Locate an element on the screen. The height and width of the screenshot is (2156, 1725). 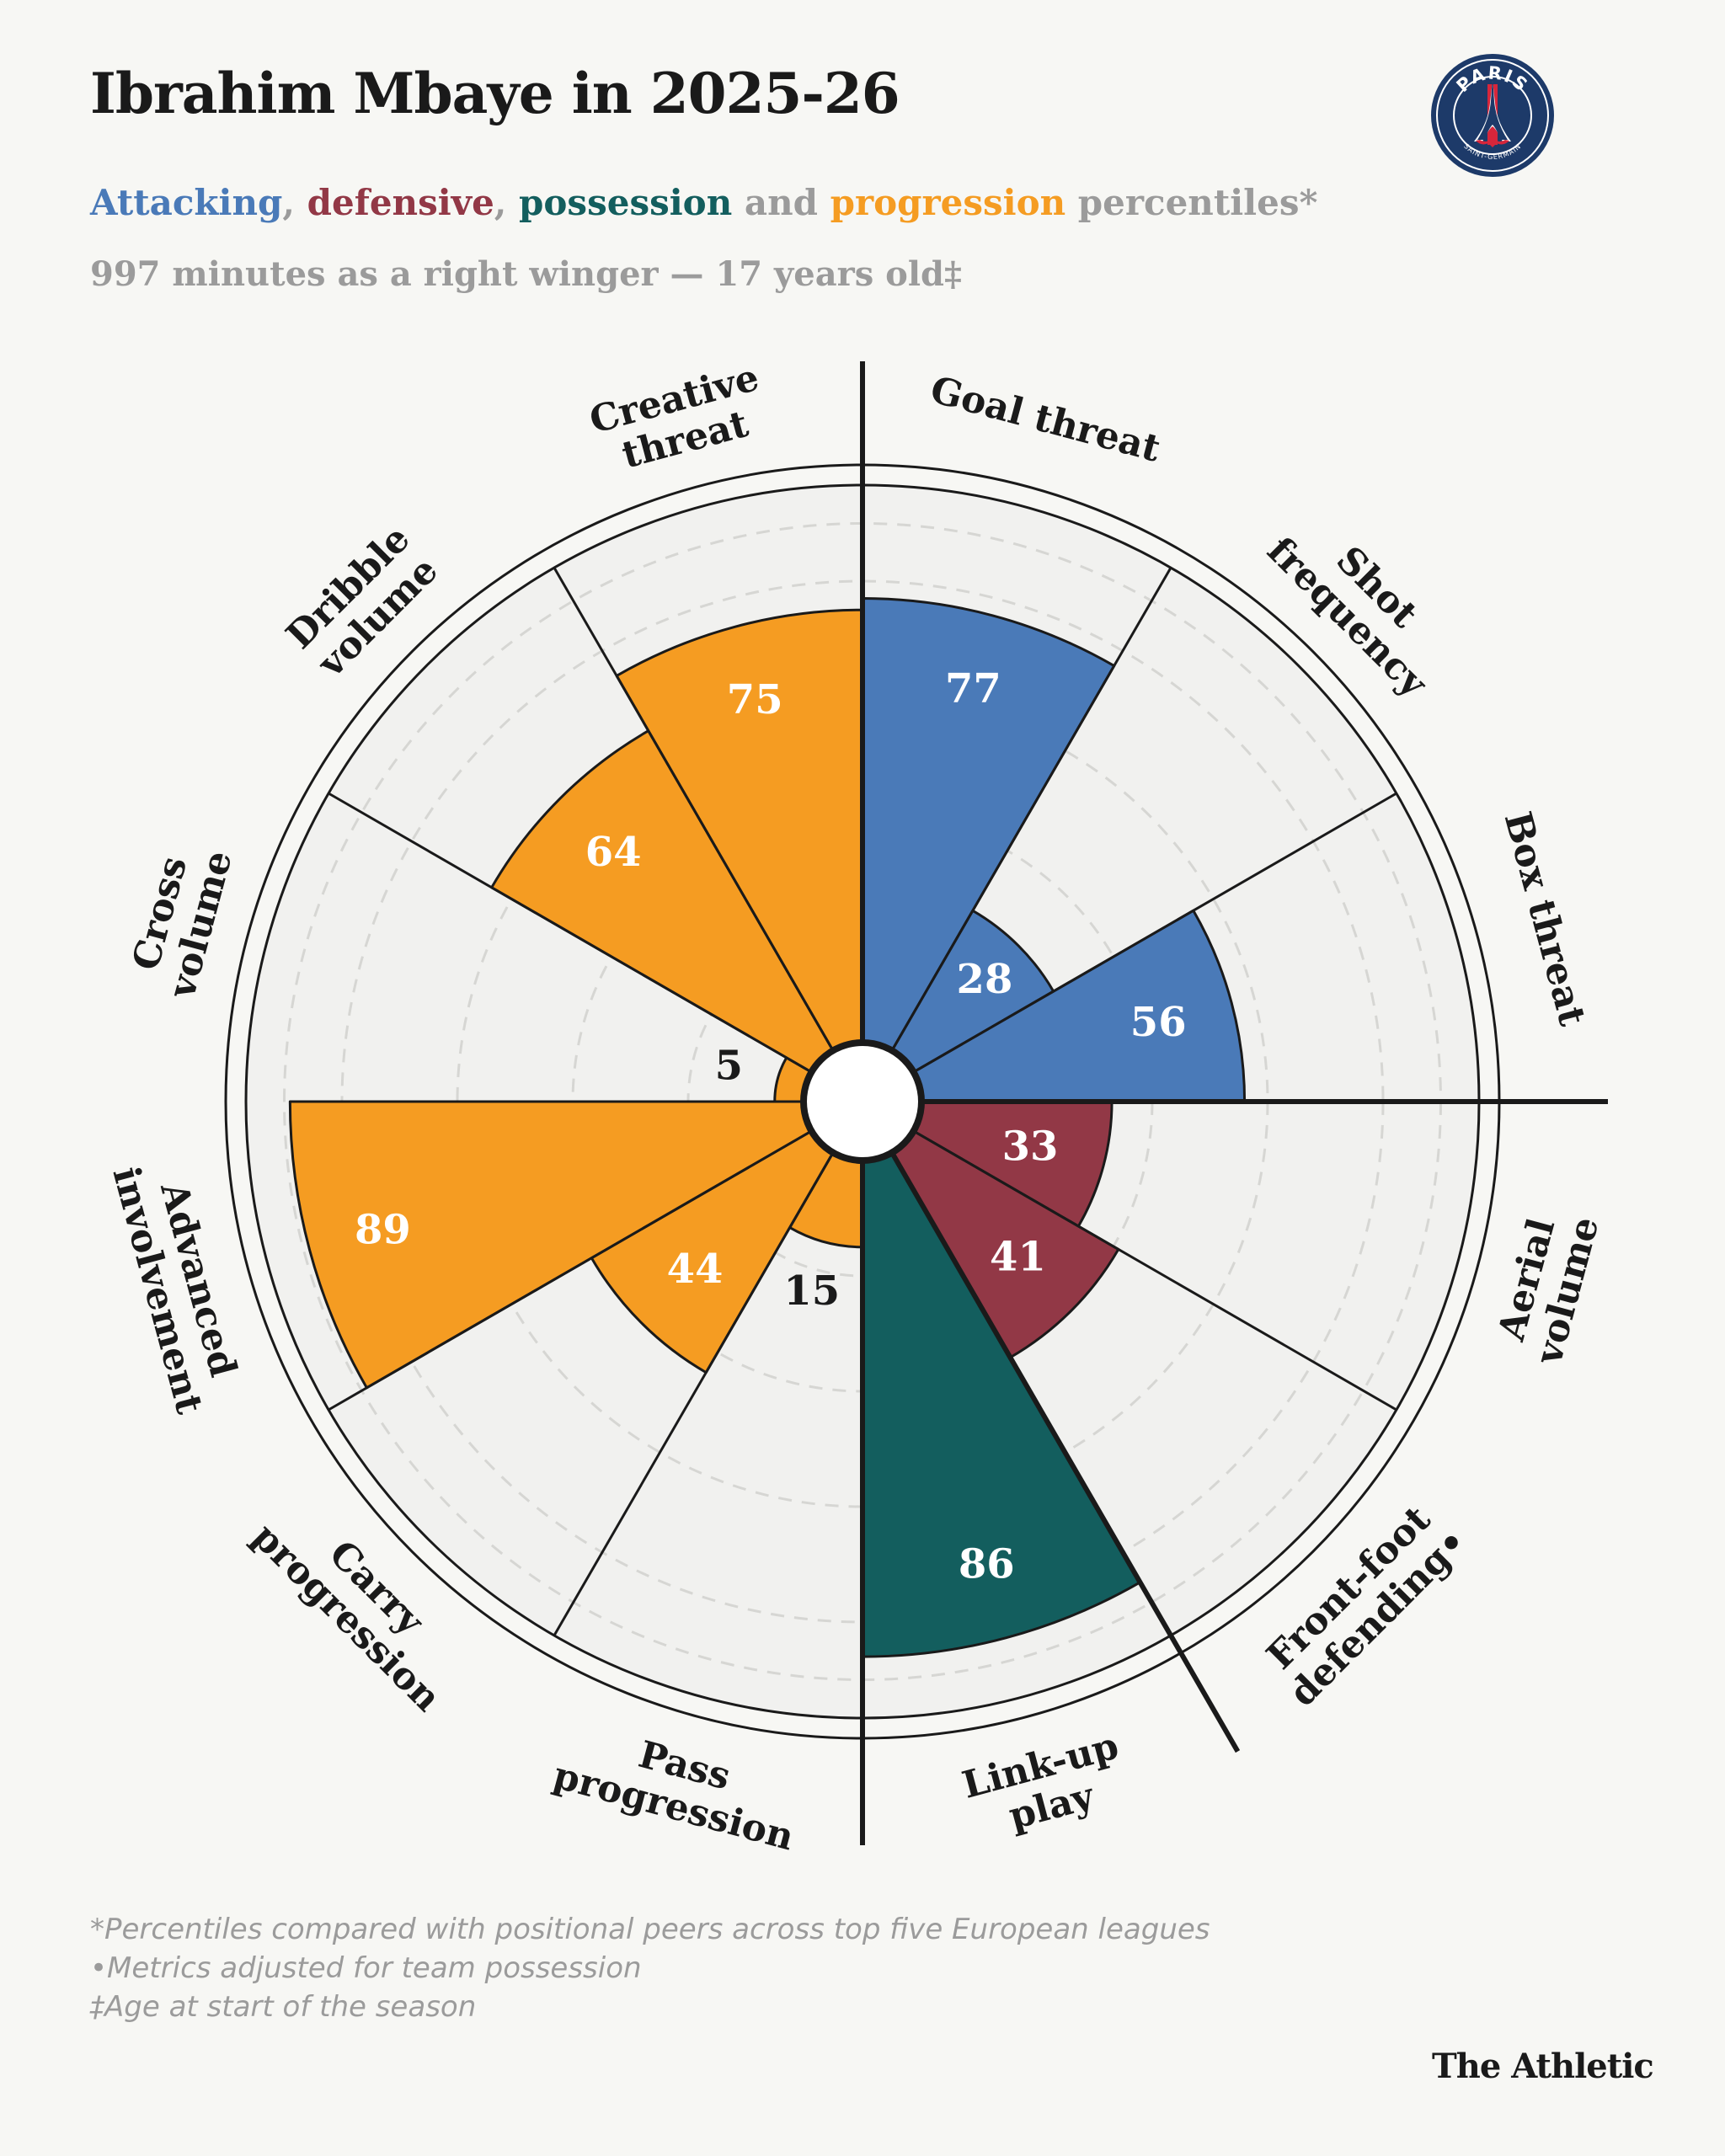
chart-title: Ibrahim Mbaye in 2025-26 is located at coordinates (495, 93).